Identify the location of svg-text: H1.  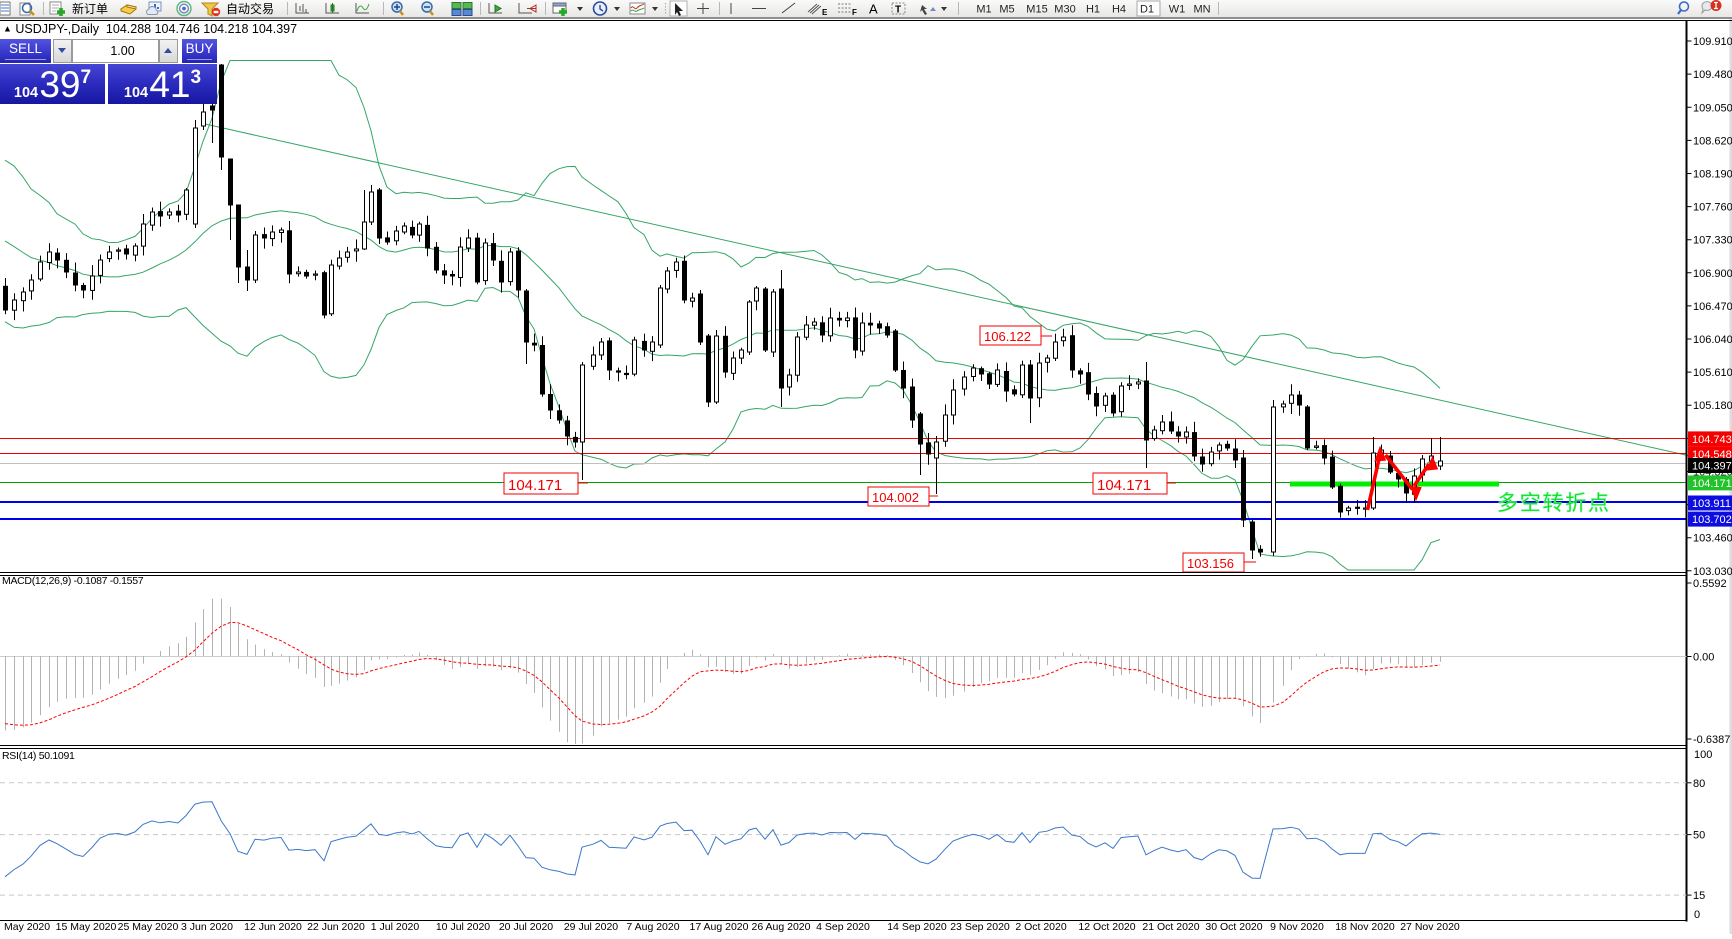
(1093, 10).